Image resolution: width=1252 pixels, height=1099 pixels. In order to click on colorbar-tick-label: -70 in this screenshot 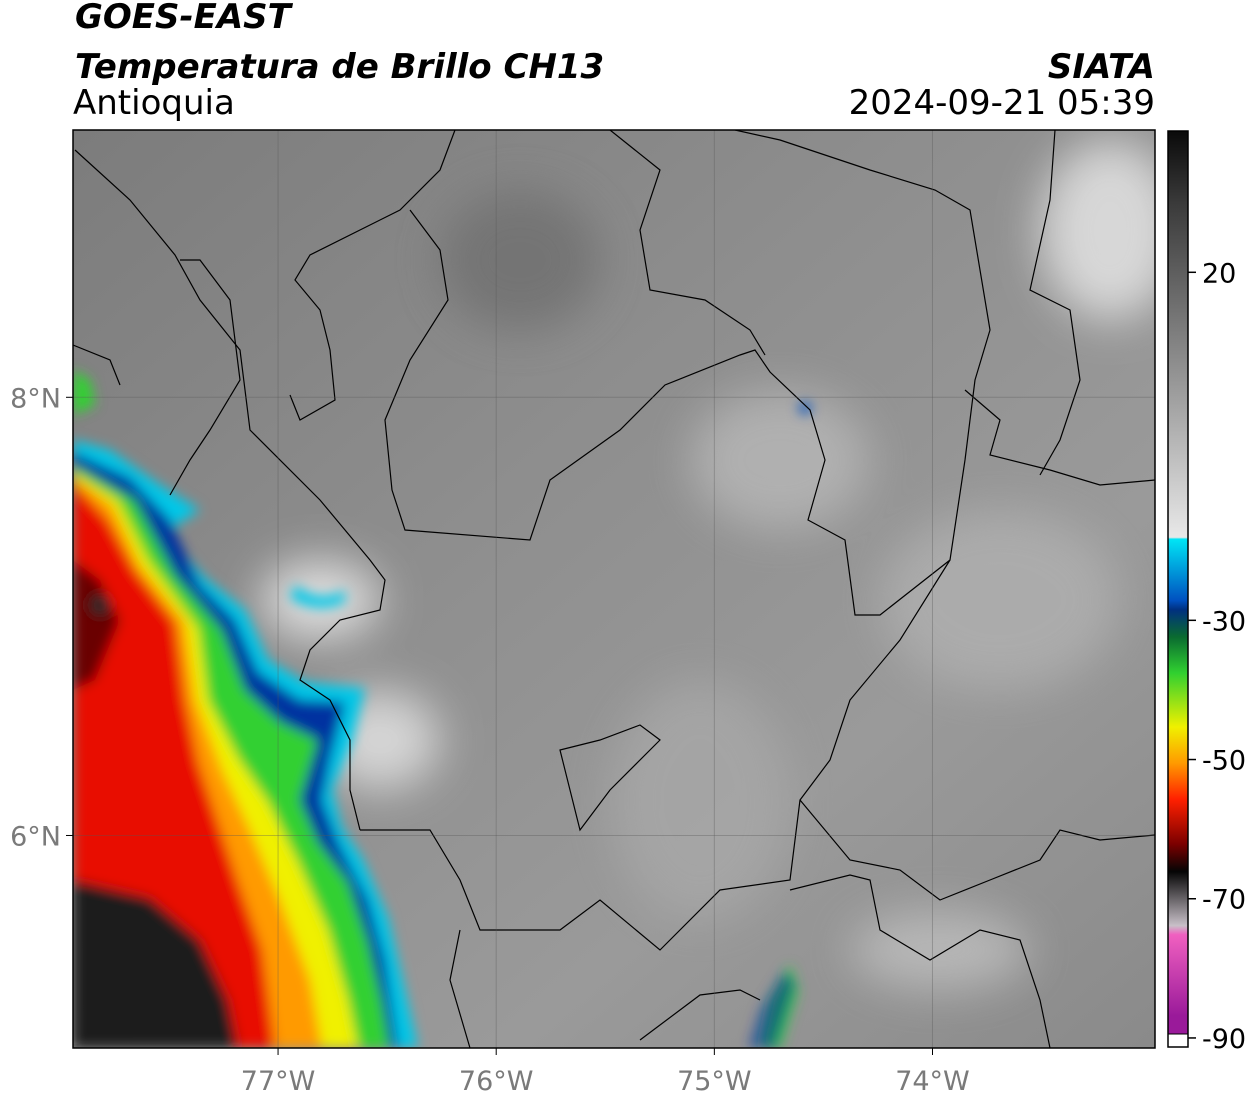, I will do `click(1224, 900)`.